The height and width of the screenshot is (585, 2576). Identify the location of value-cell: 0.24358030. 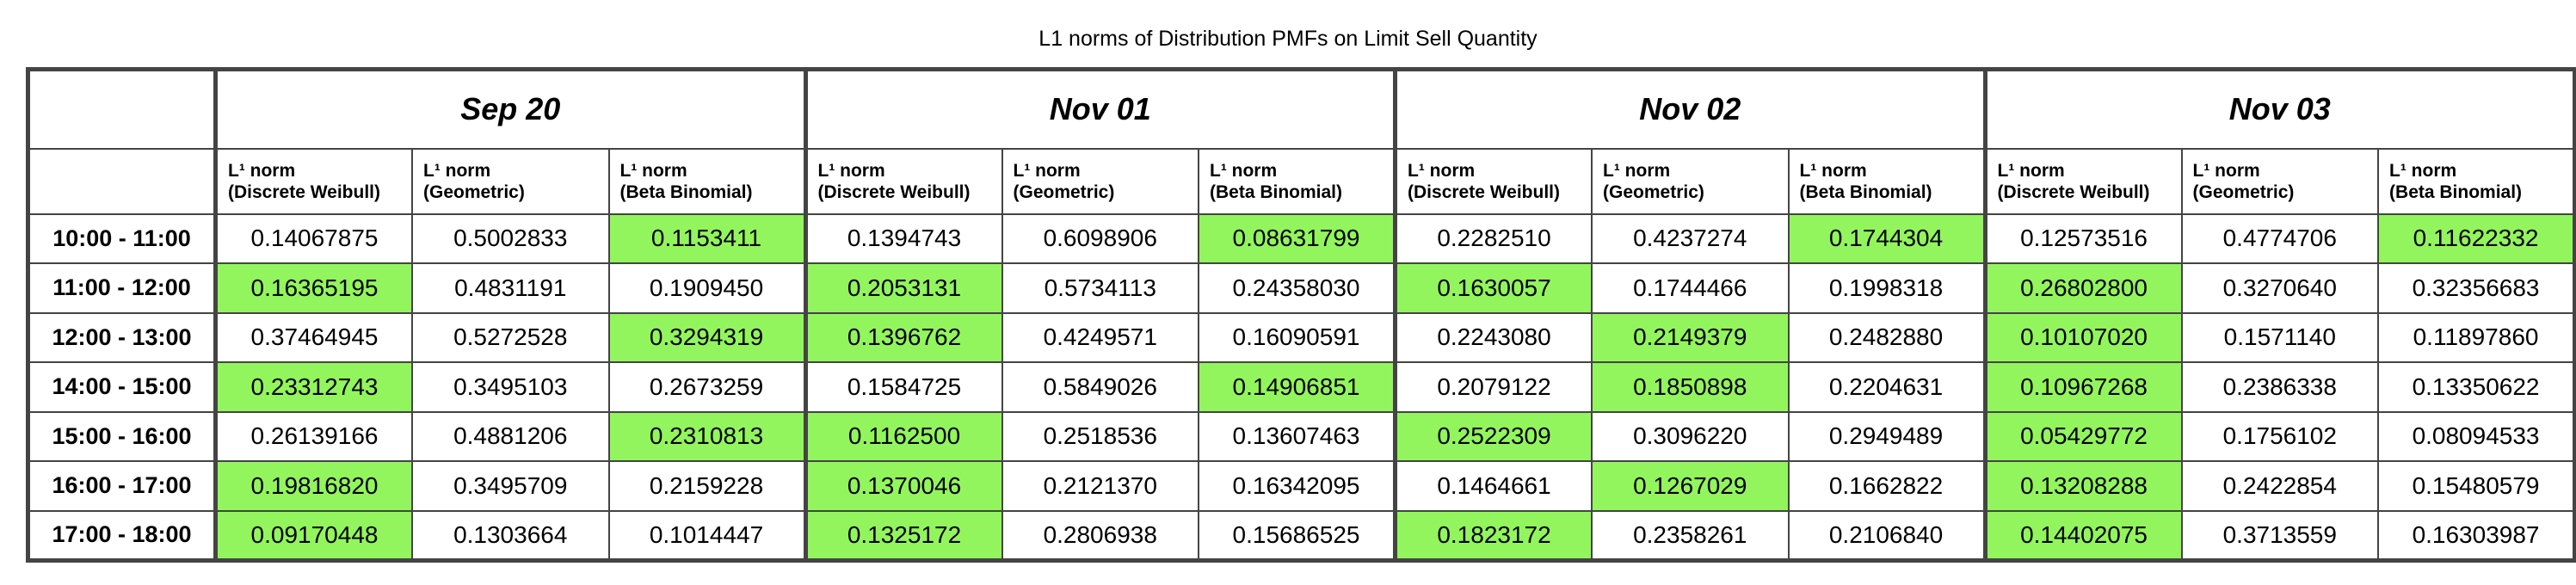
(1297, 288).